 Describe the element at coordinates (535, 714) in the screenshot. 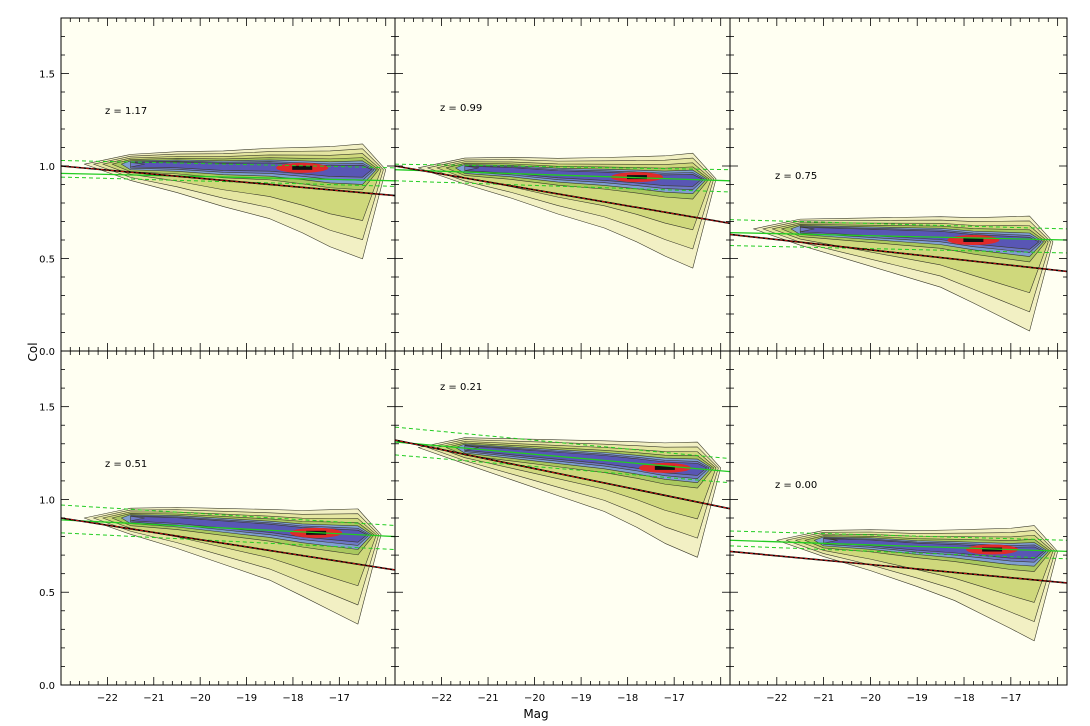

I see `x-axis-label: Mag` at that location.